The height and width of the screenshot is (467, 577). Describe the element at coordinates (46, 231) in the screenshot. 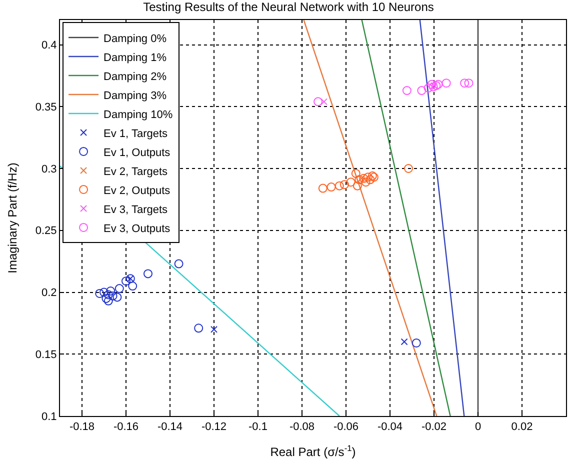

I see `y-tick-label: 0.25` at that location.